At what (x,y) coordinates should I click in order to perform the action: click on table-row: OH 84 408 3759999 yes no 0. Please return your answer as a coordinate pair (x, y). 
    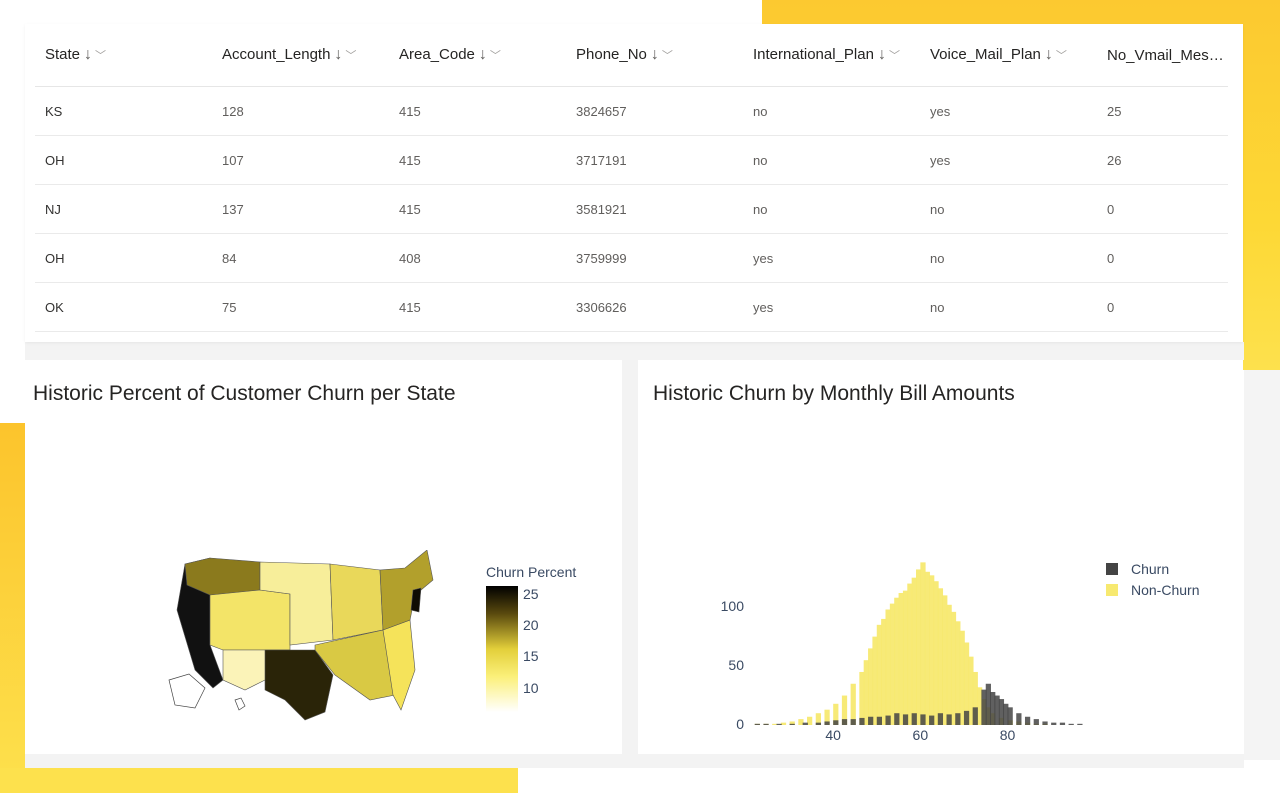
    Looking at the image, I should click on (631, 258).